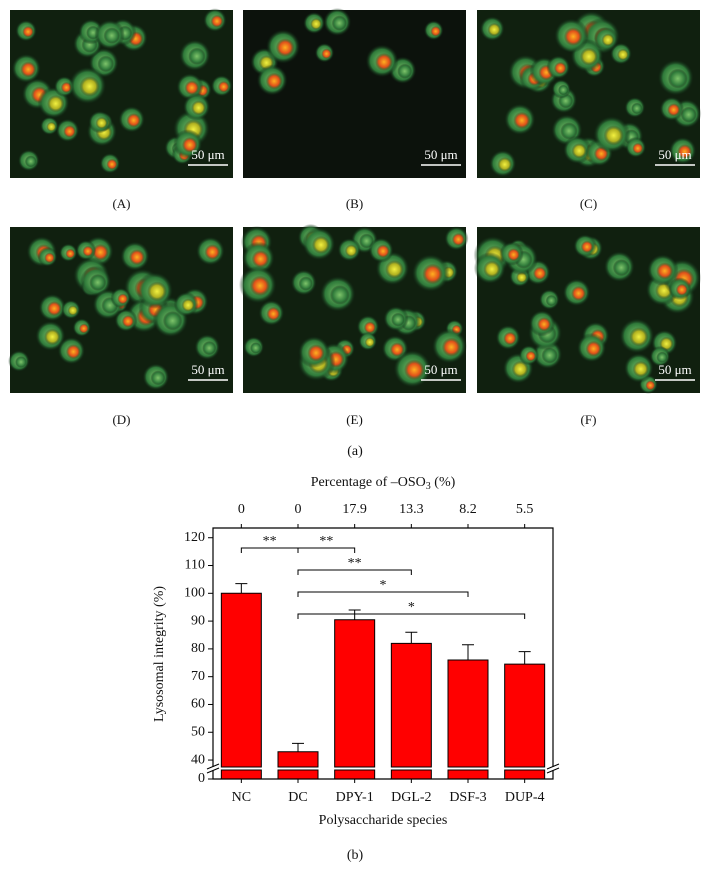 This screenshot has height=887, width=711. Describe the element at coordinates (194, 593) in the screenshot. I see `y-tick-label: 100` at that location.